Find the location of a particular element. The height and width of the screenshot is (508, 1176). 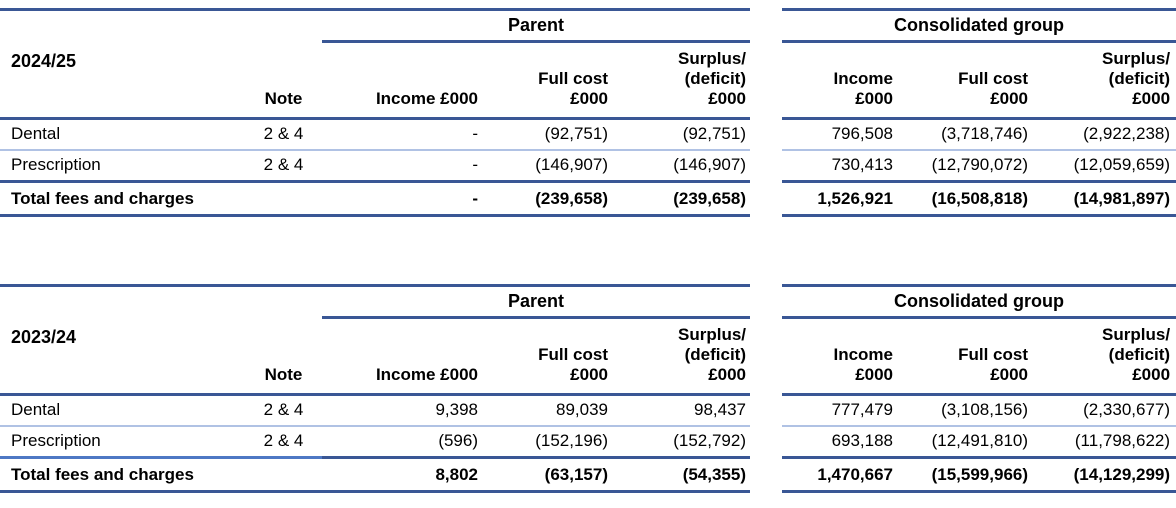

parent-full-cost-value: (152,196) is located at coordinates (547, 442).